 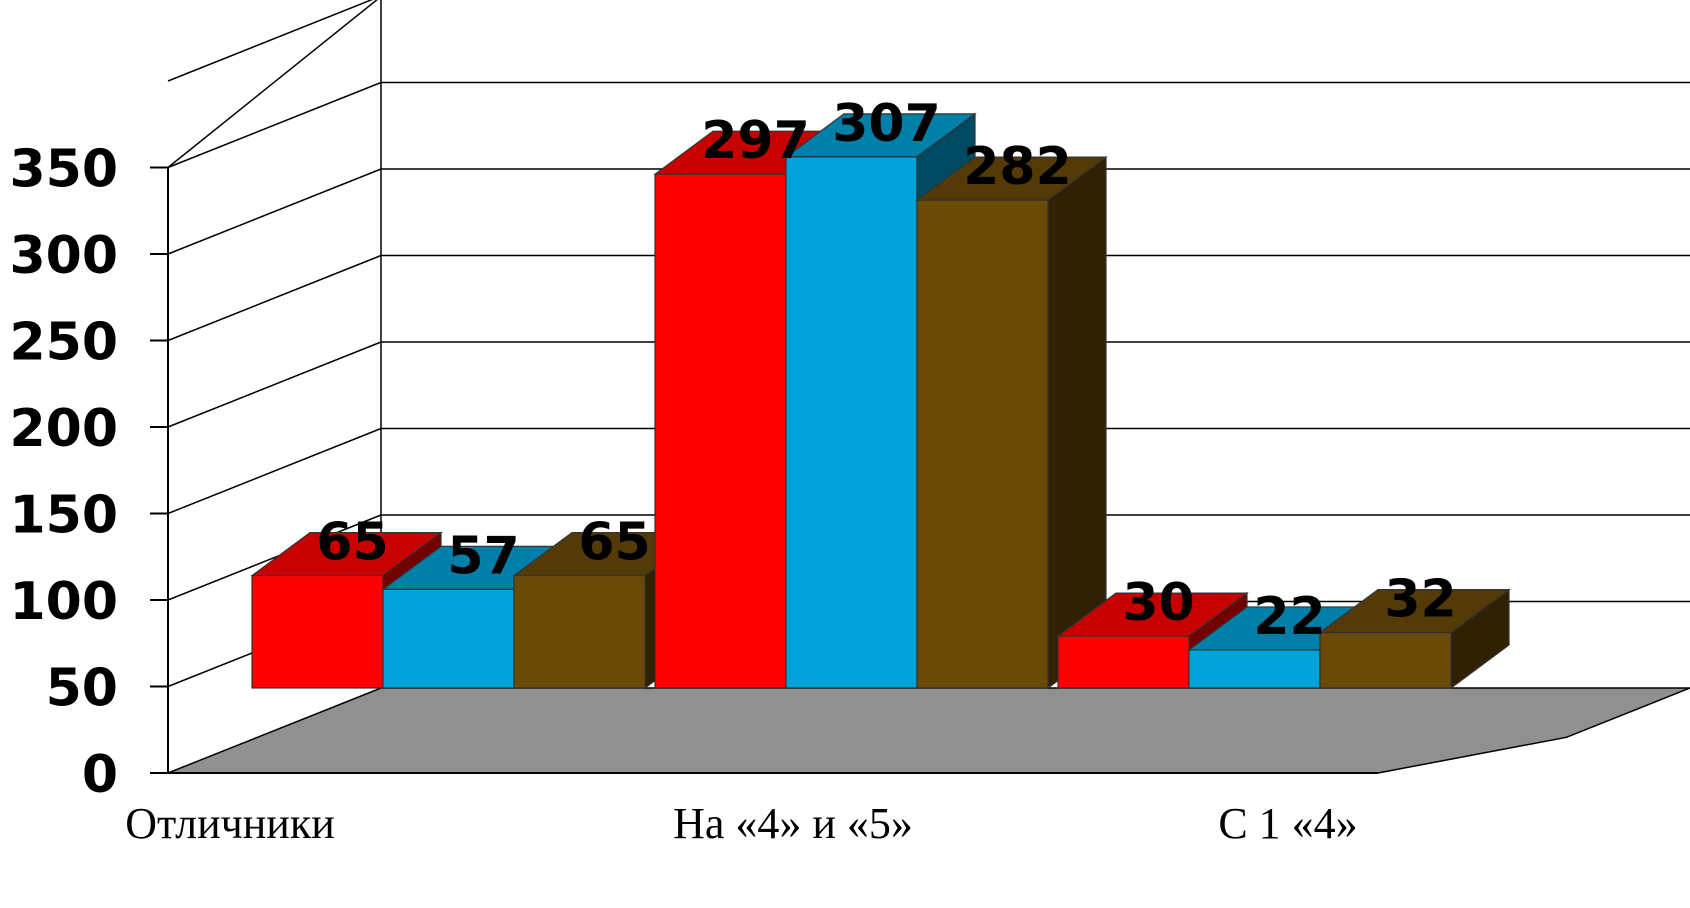 I want to click on y-tick-label: 0, so click(x=100, y=775).